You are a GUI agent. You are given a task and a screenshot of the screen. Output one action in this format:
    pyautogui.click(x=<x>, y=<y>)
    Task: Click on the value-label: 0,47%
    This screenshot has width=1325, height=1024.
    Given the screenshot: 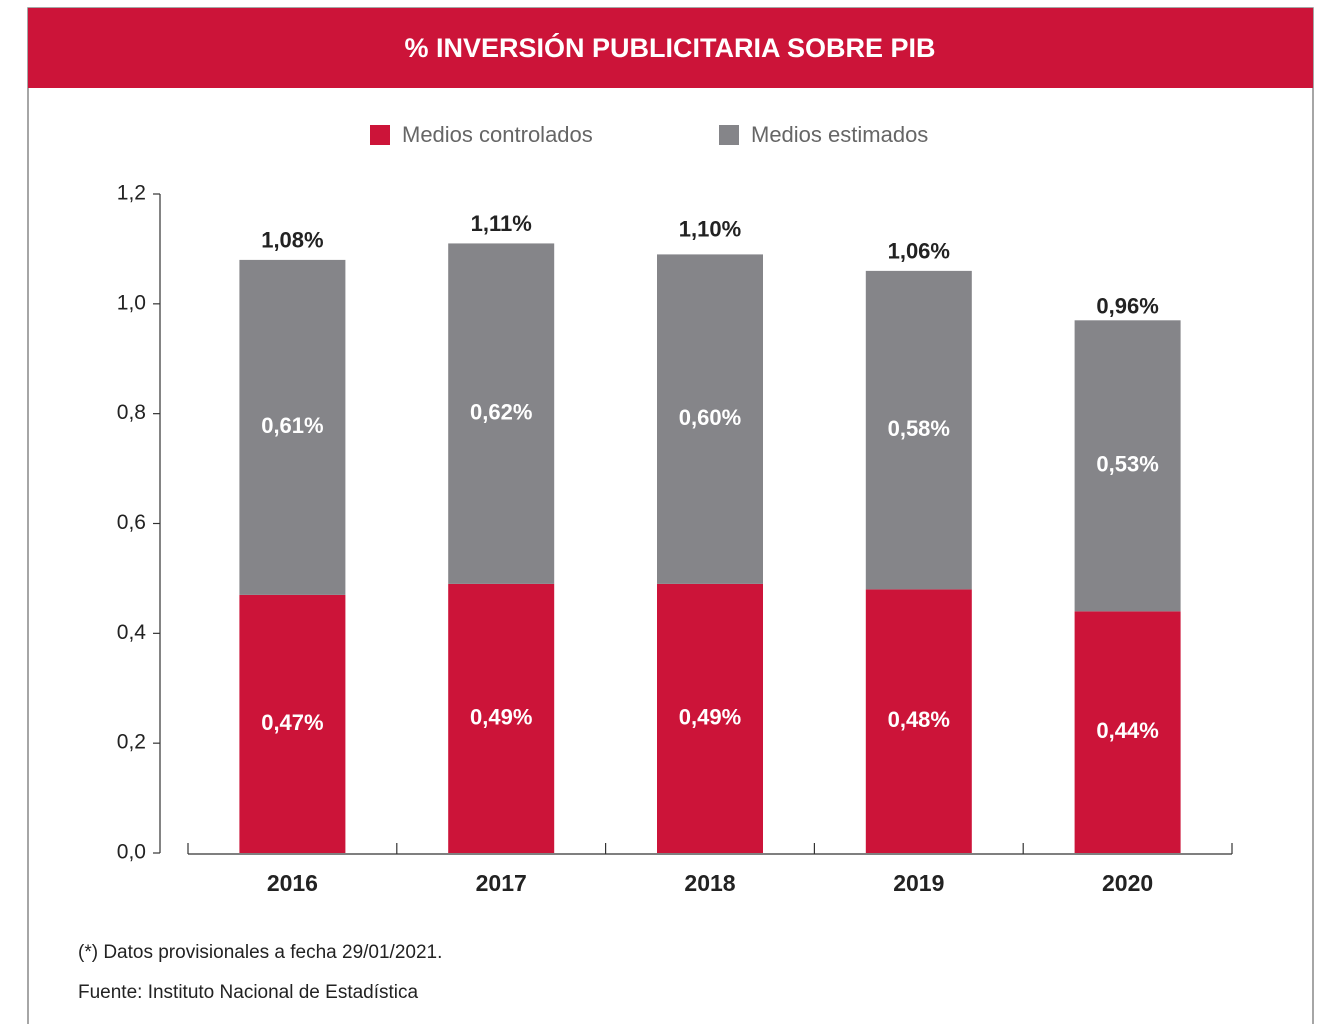 What is the action you would take?
    pyautogui.click(x=292, y=722)
    